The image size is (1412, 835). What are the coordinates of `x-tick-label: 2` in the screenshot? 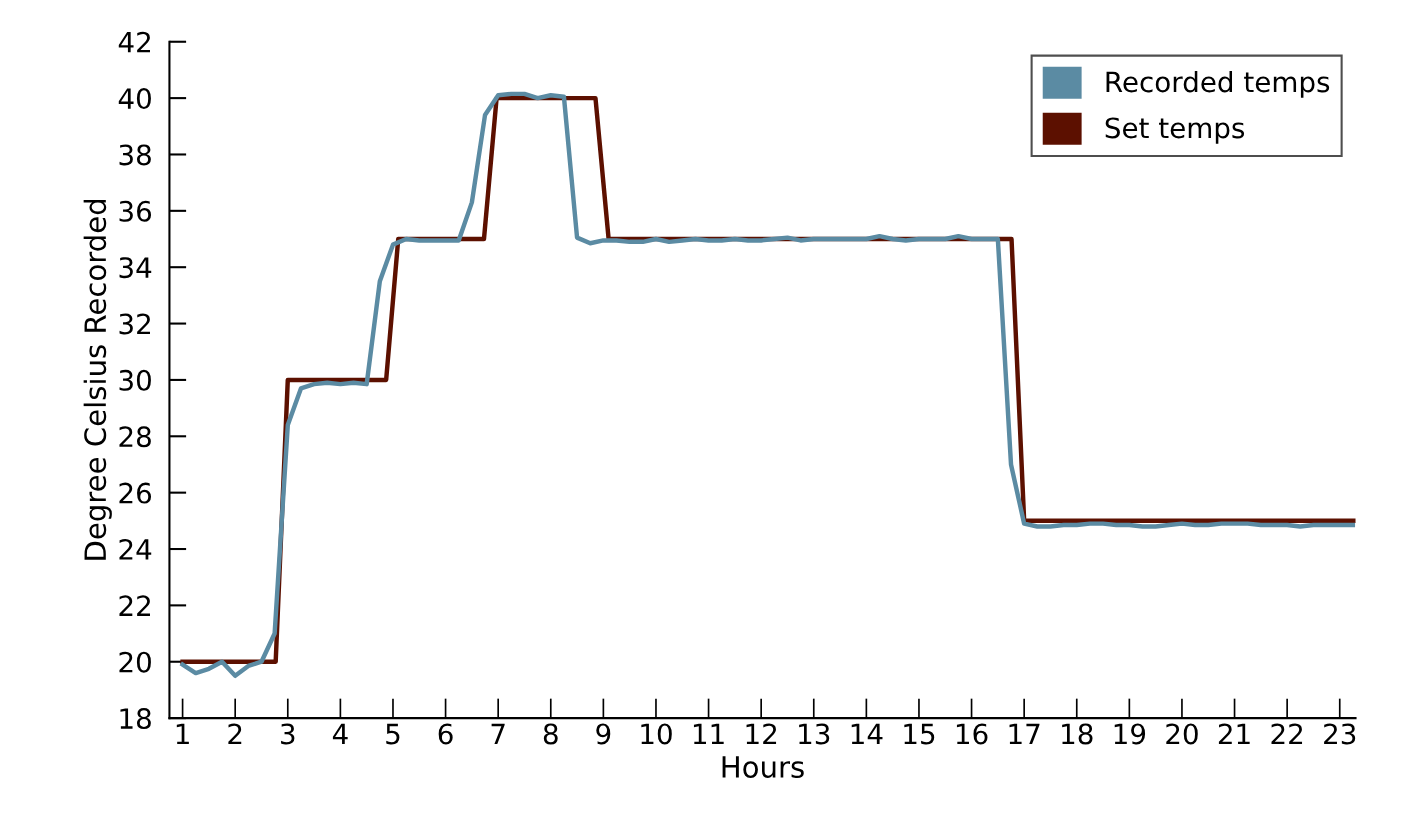 It's located at (235, 734).